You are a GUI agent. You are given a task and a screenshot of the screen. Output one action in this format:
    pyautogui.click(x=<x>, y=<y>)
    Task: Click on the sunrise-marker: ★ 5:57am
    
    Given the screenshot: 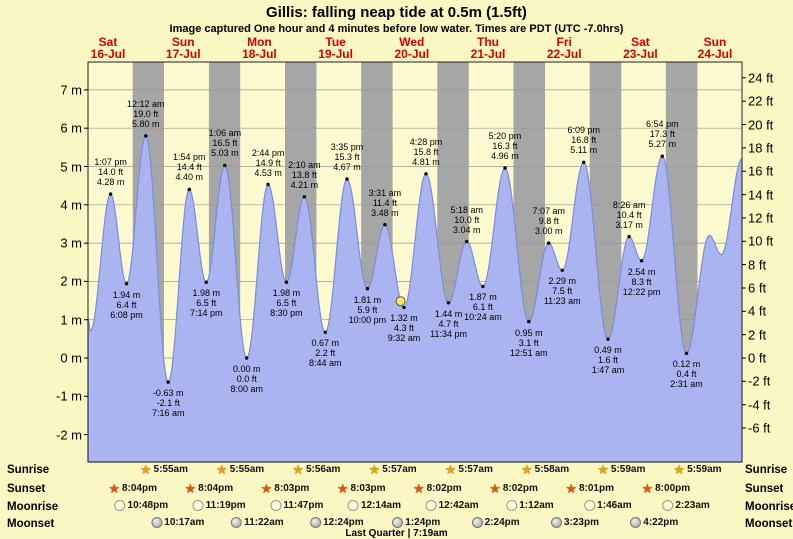 What is the action you would take?
    pyautogui.click(x=393, y=469)
    